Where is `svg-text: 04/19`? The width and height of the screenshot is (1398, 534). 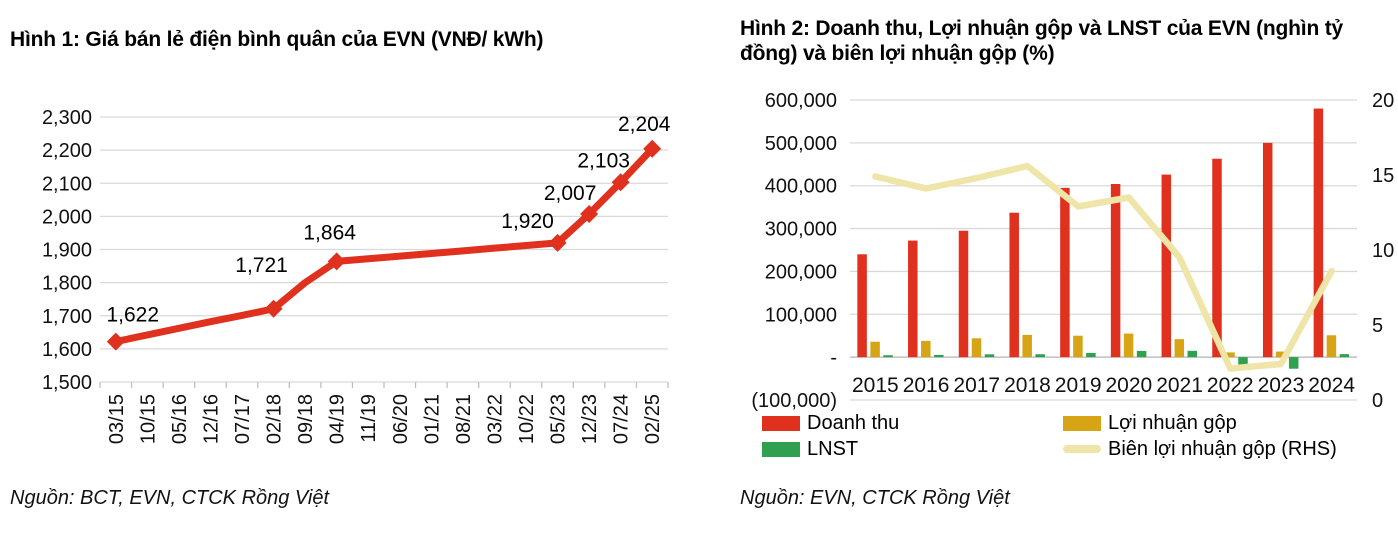
svg-text: 04/19 is located at coordinates (338, 419).